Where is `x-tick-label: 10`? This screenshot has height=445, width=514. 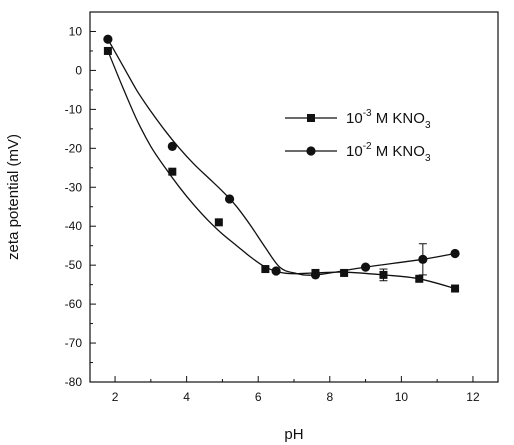
x-tick-label: 10 is located at coordinates (402, 397).